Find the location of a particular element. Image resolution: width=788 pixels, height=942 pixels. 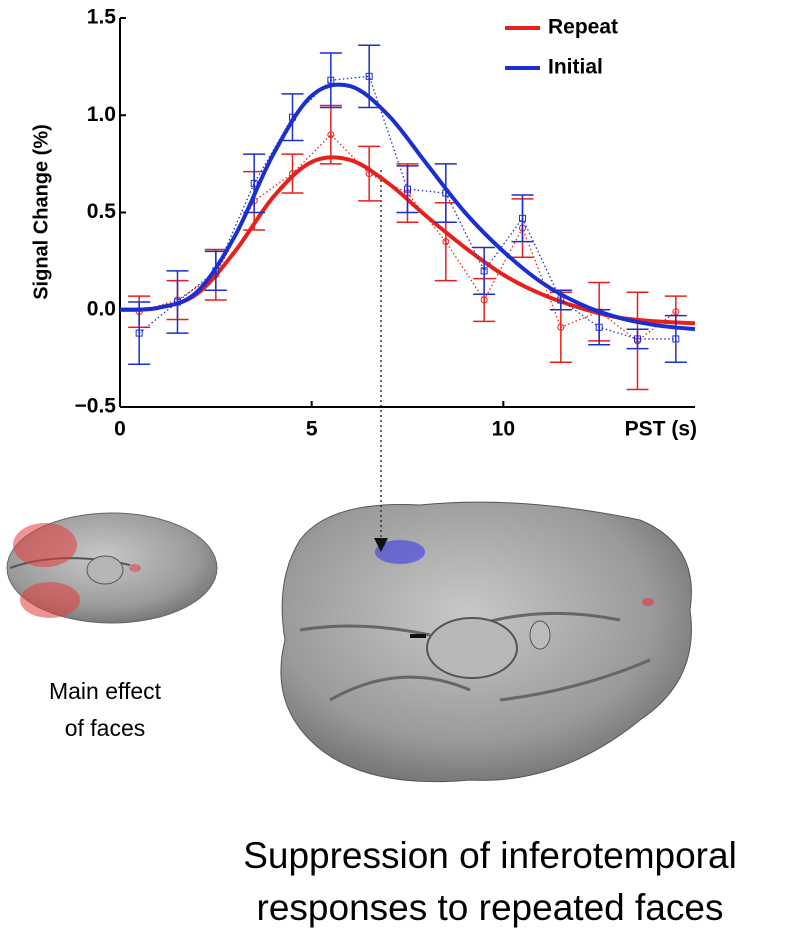

y-tick-label: 0.5 is located at coordinates (102, 211).